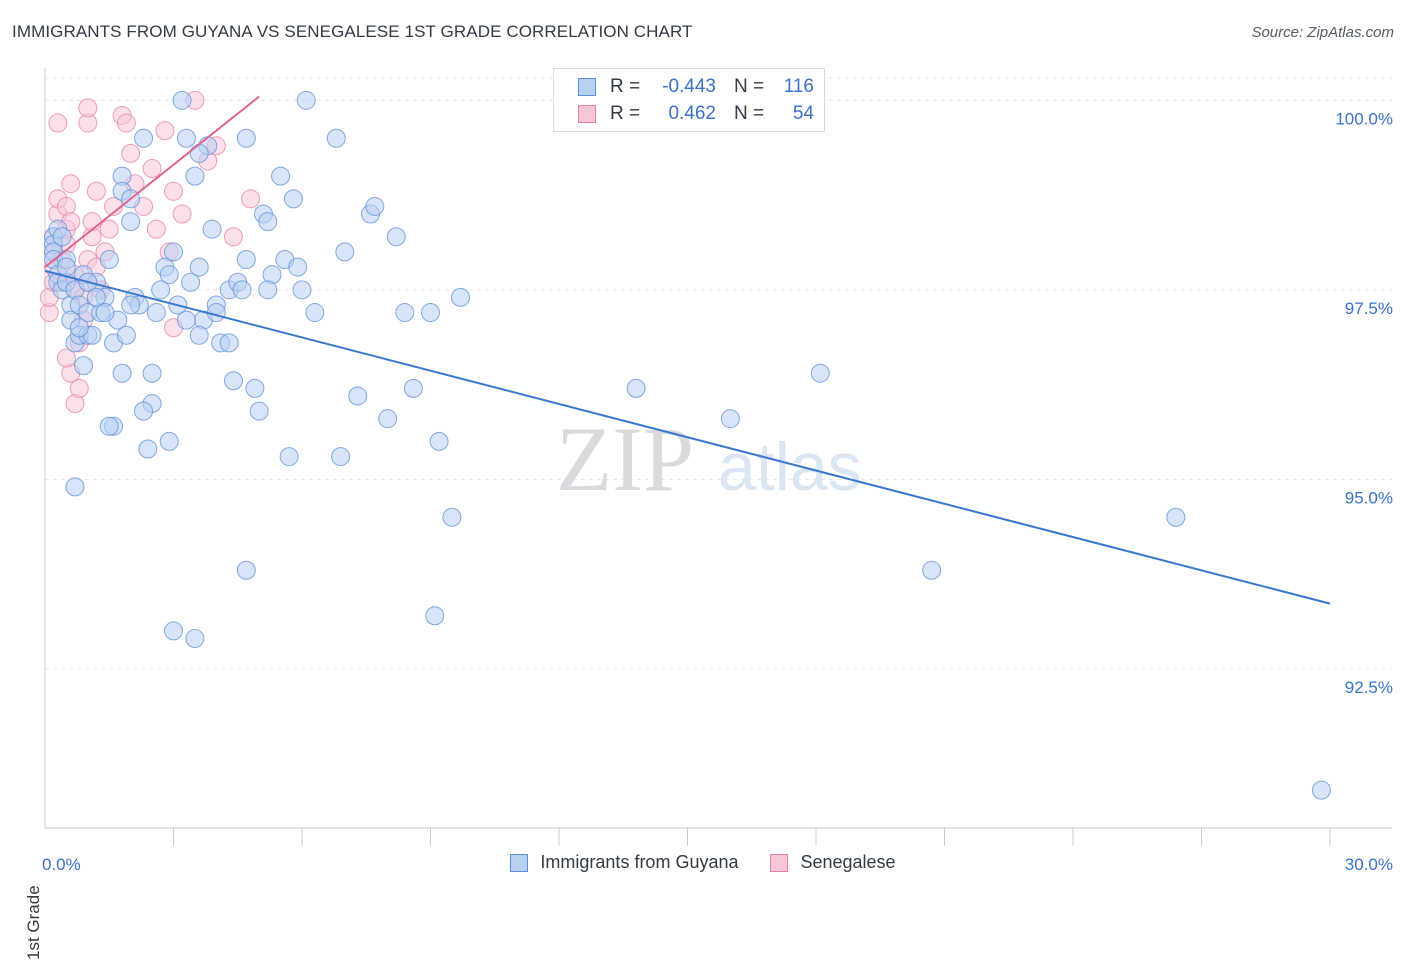 Image resolution: width=1406 pixels, height=960 pixels. I want to click on legend: Immigrants from Guyana Senegalese, so click(703, 862).